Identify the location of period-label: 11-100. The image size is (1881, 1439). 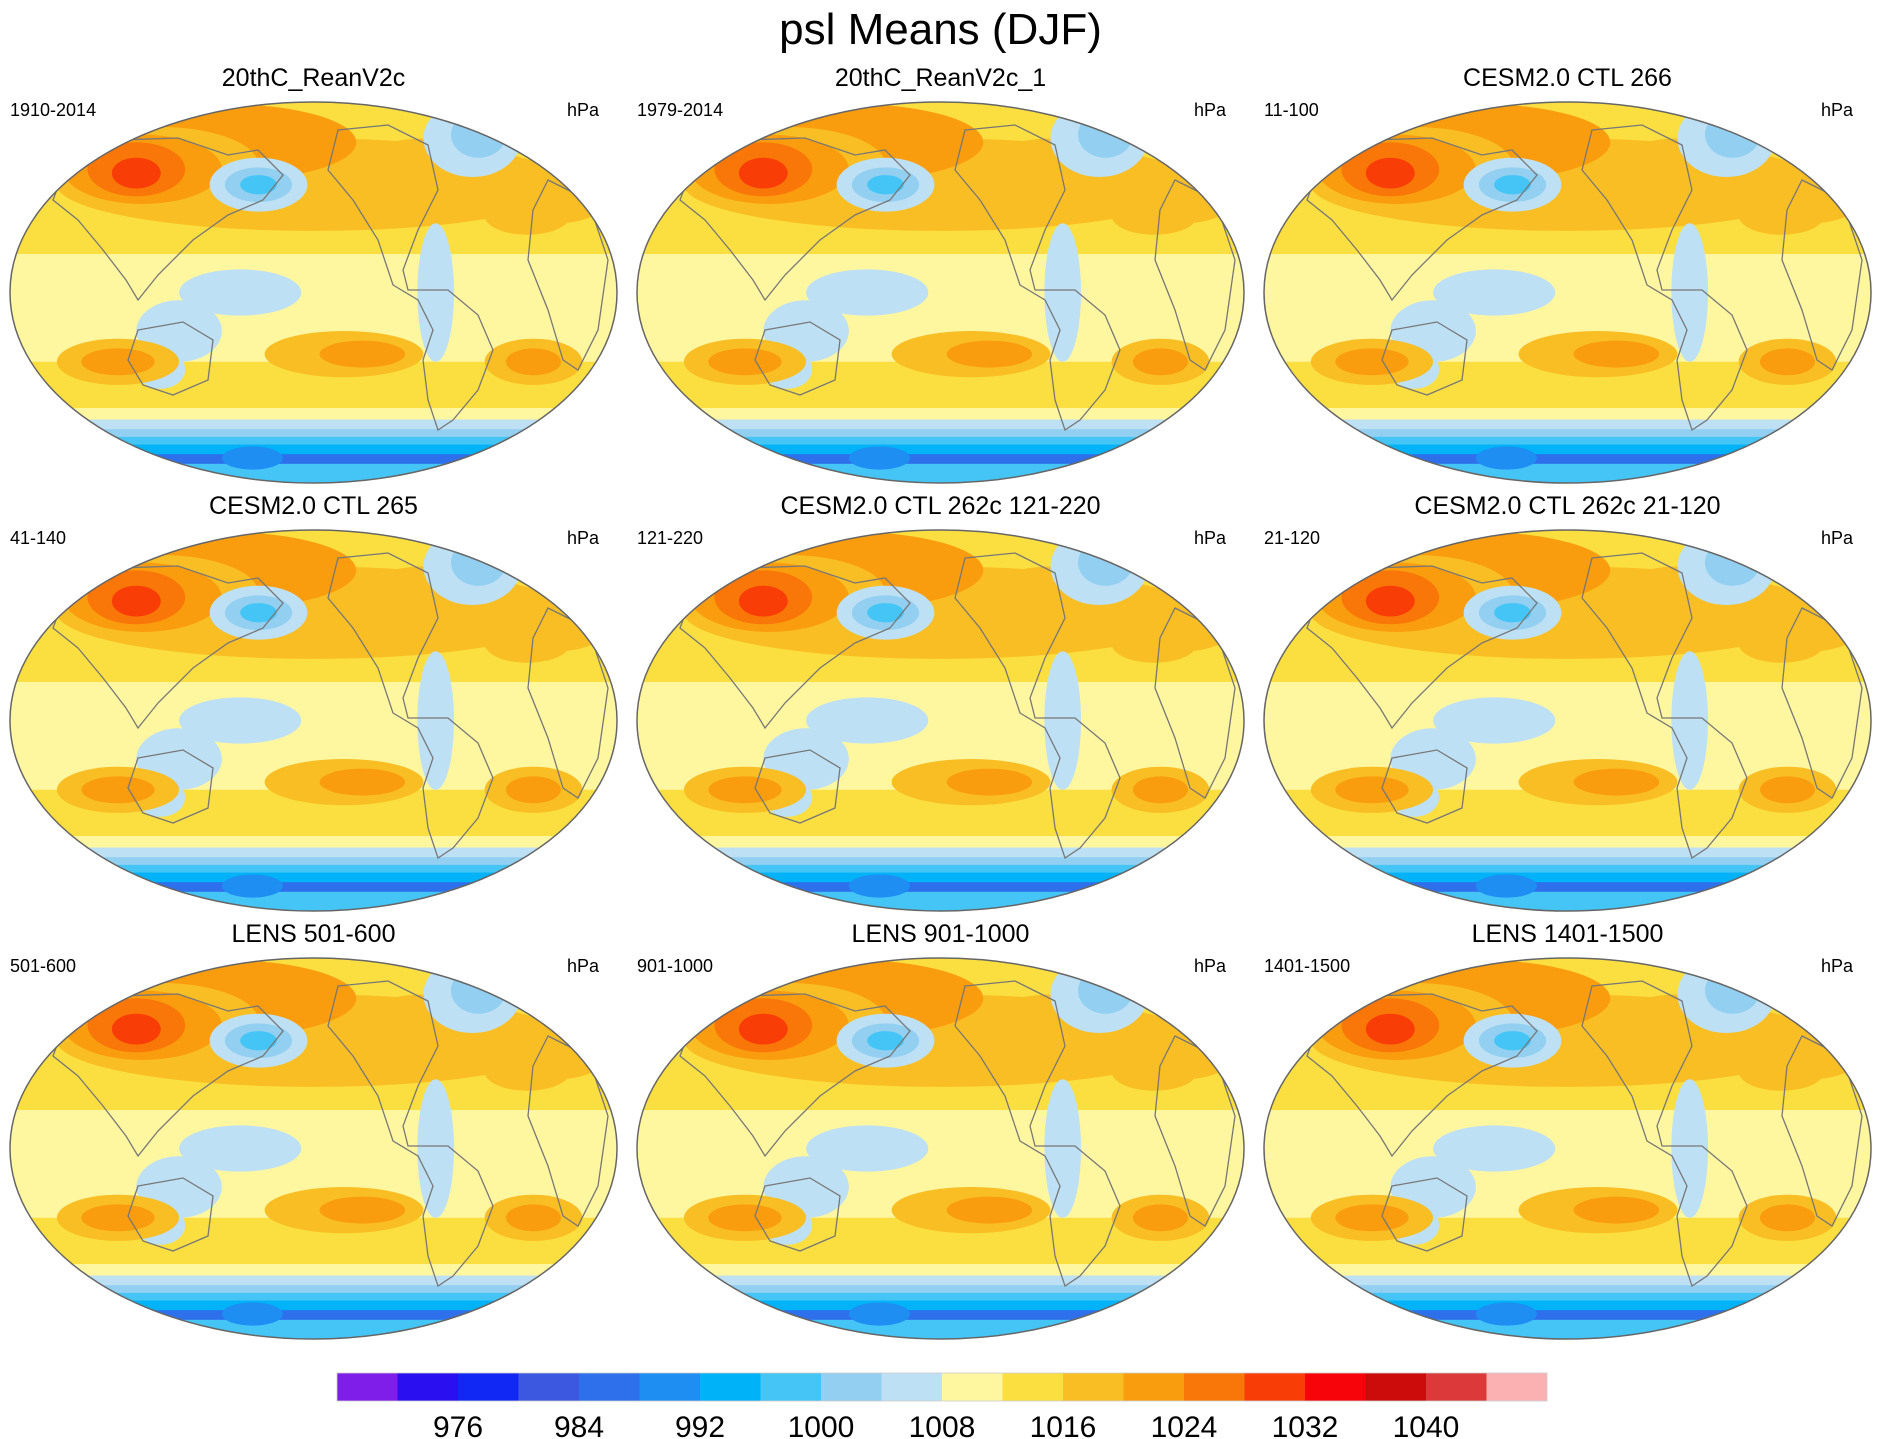
(1291, 110).